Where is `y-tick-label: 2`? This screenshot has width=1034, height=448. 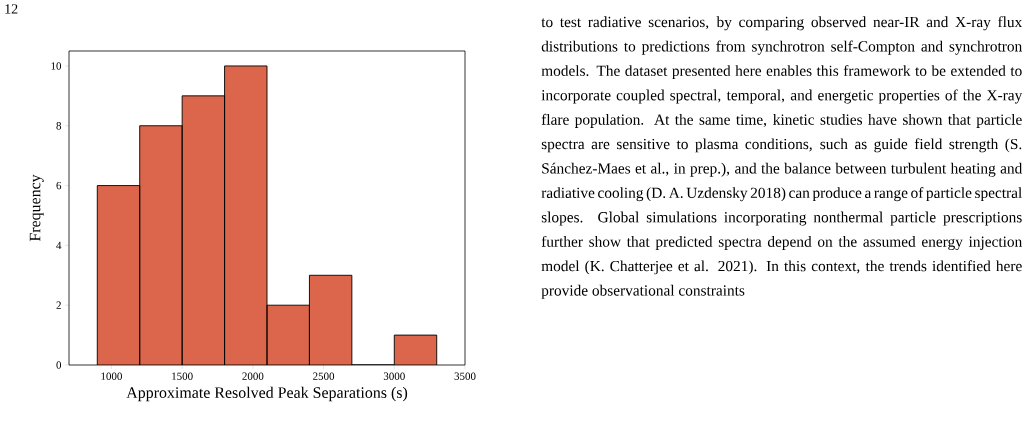 y-tick-label: 2 is located at coordinates (58, 305).